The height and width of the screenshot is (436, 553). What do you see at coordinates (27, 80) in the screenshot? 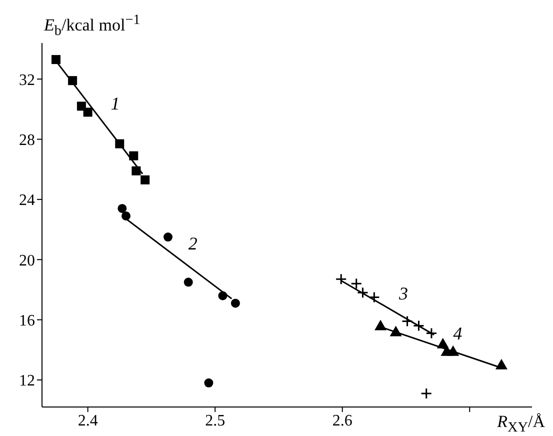
I see `y-tick-label: 32` at bounding box center [27, 80].